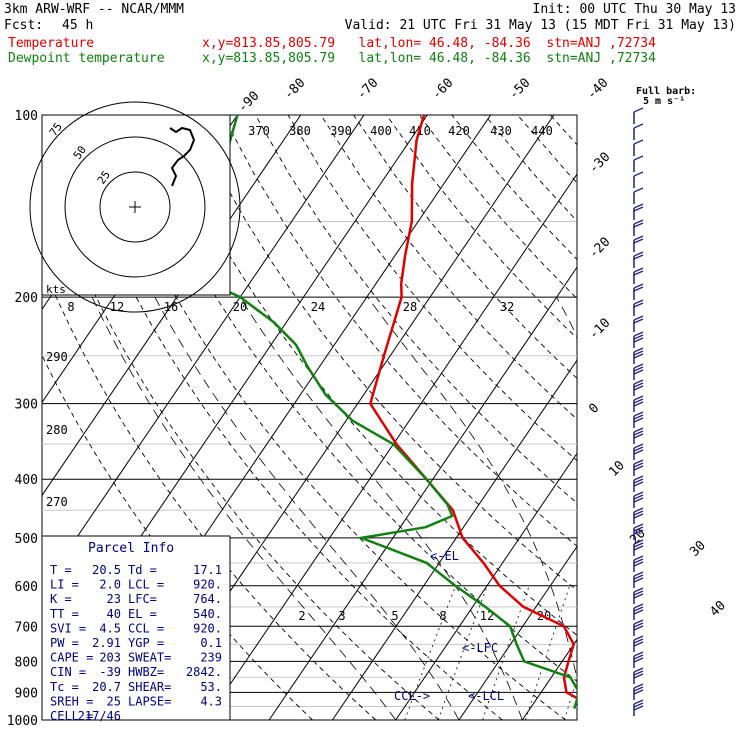  What do you see at coordinates (182, 156) in the screenshot?
I see `hodograph-trace` at bounding box center [182, 156].